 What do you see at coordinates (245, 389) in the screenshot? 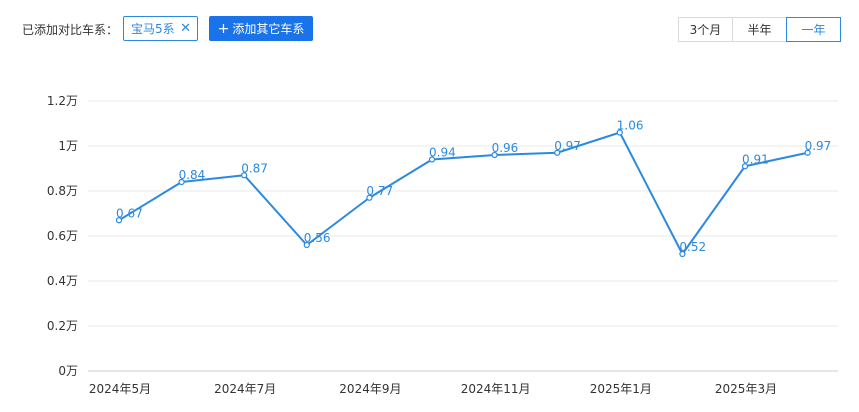
I see `x-tick-label: 2024年7月` at bounding box center [245, 389].